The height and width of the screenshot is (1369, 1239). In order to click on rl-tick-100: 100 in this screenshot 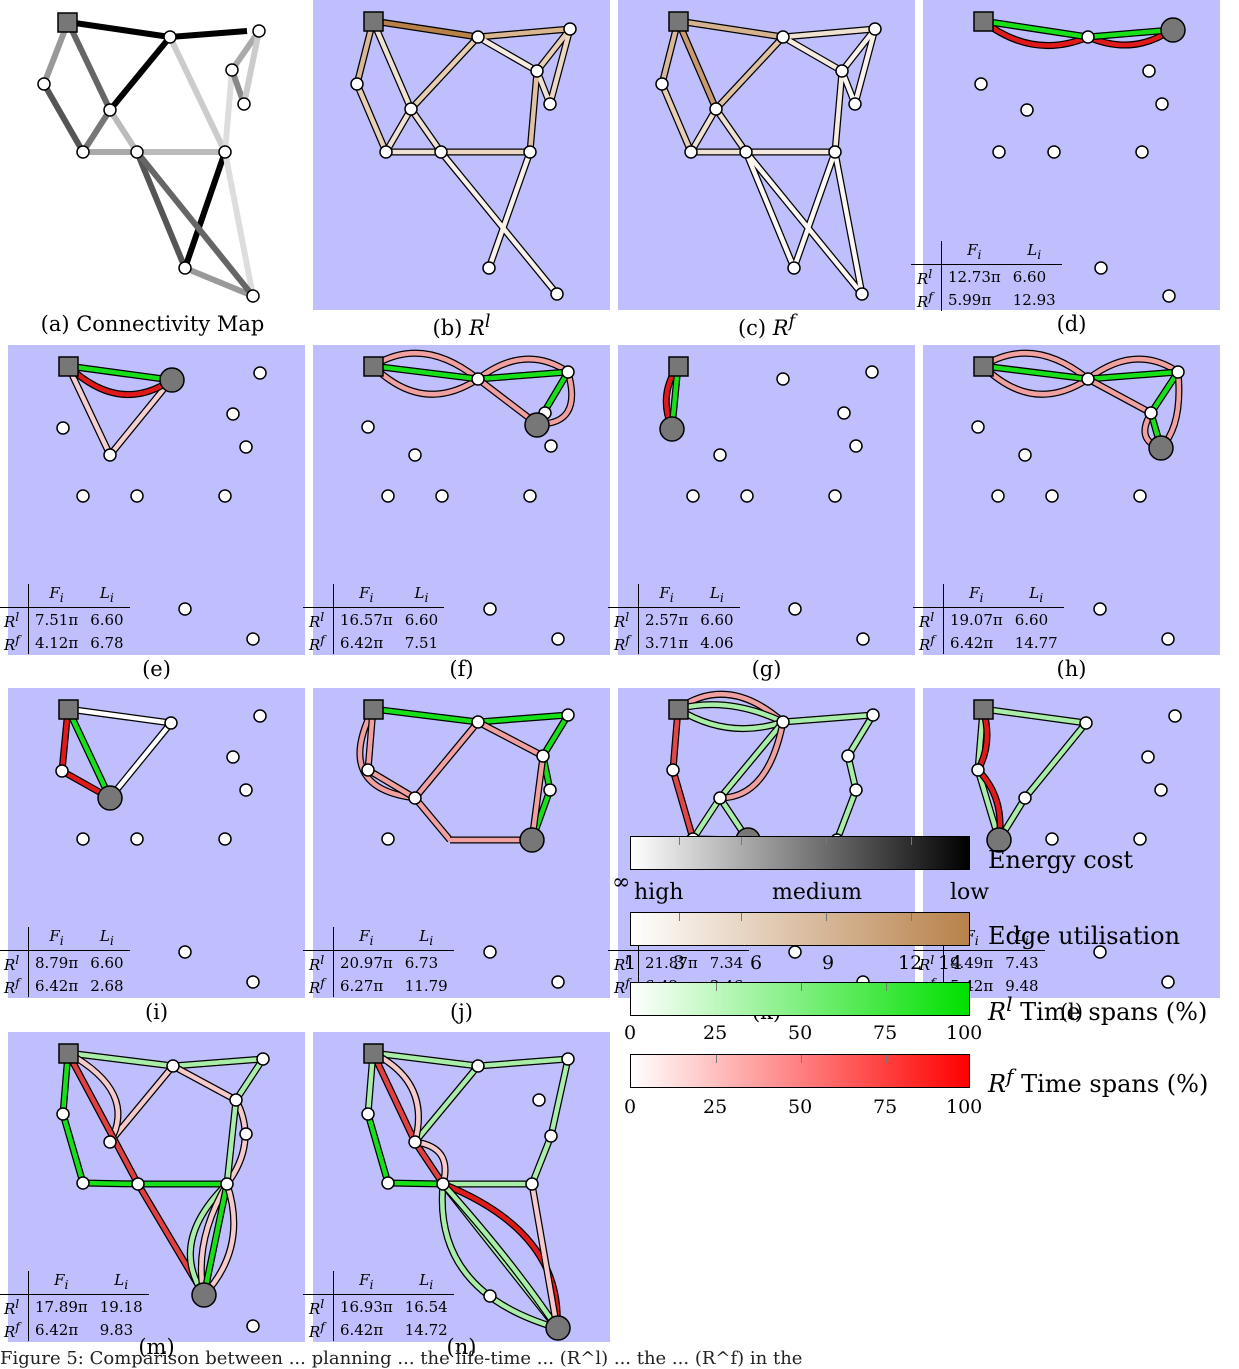, I will do `click(964, 1033)`.